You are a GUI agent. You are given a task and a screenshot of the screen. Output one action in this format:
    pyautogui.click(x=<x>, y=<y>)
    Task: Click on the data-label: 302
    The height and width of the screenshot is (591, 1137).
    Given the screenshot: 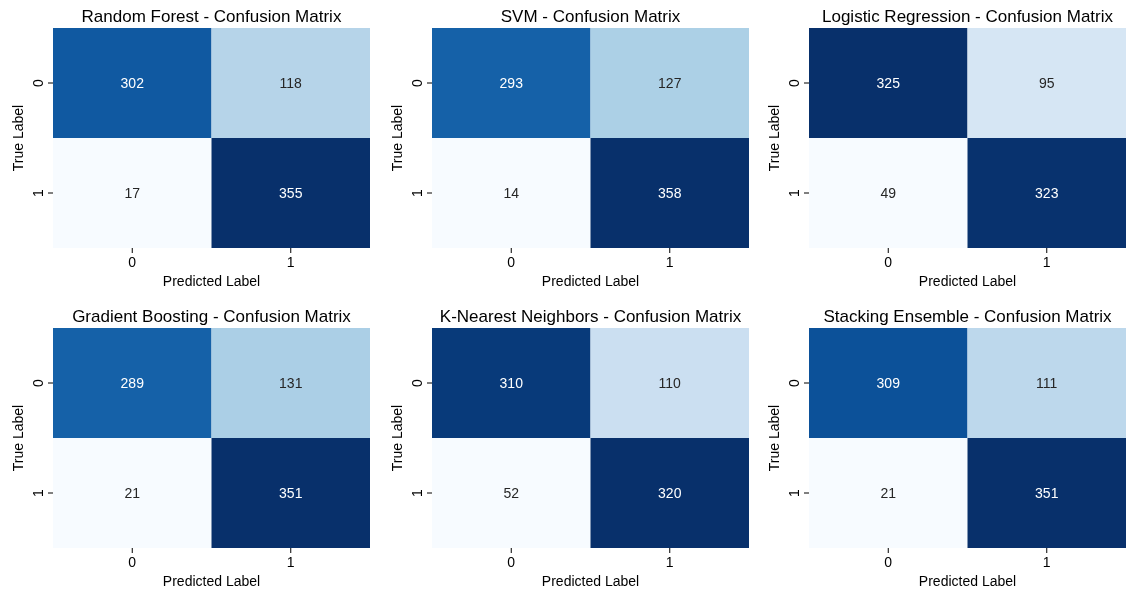 What is the action you would take?
    pyautogui.click(x=132, y=82)
    